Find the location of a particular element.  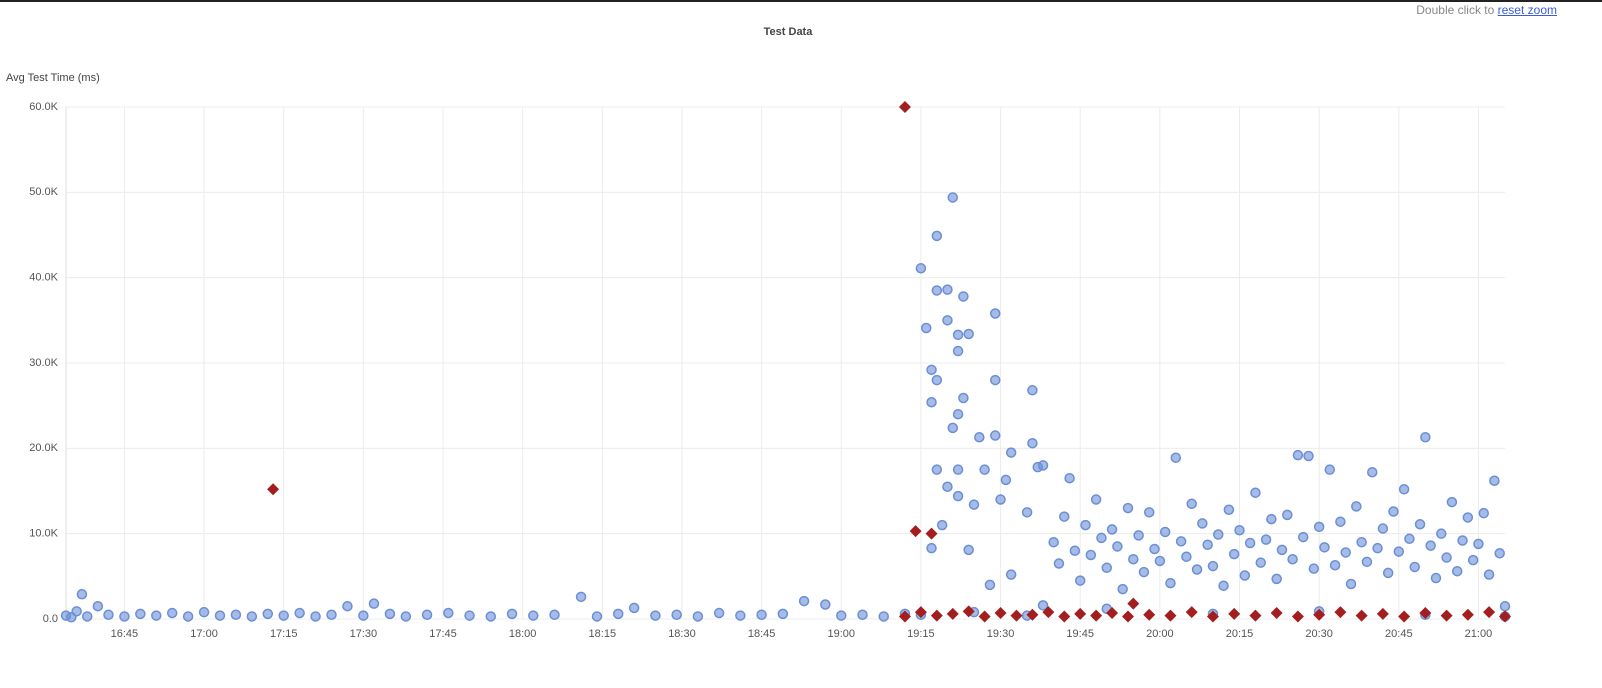

x-tick-label: 17:15 is located at coordinates (284, 634).